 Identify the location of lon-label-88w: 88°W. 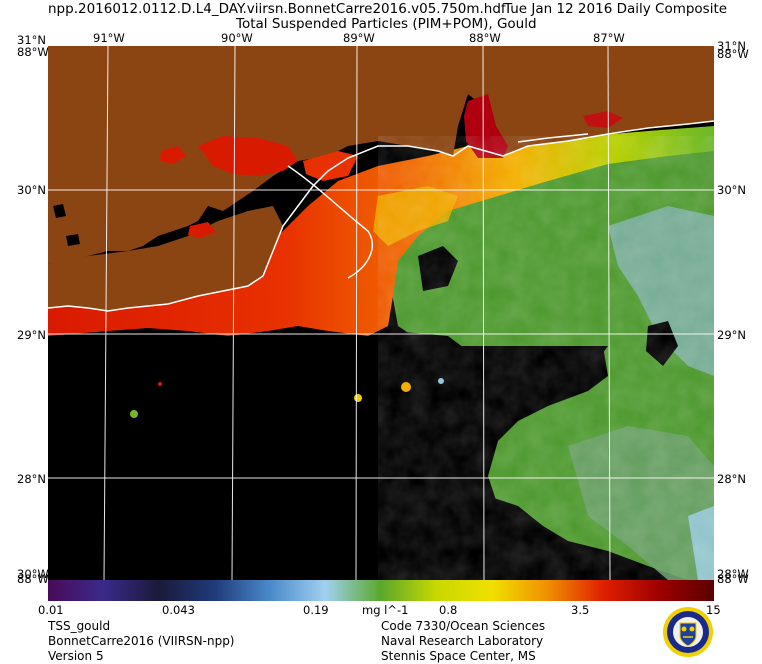
(485, 38).